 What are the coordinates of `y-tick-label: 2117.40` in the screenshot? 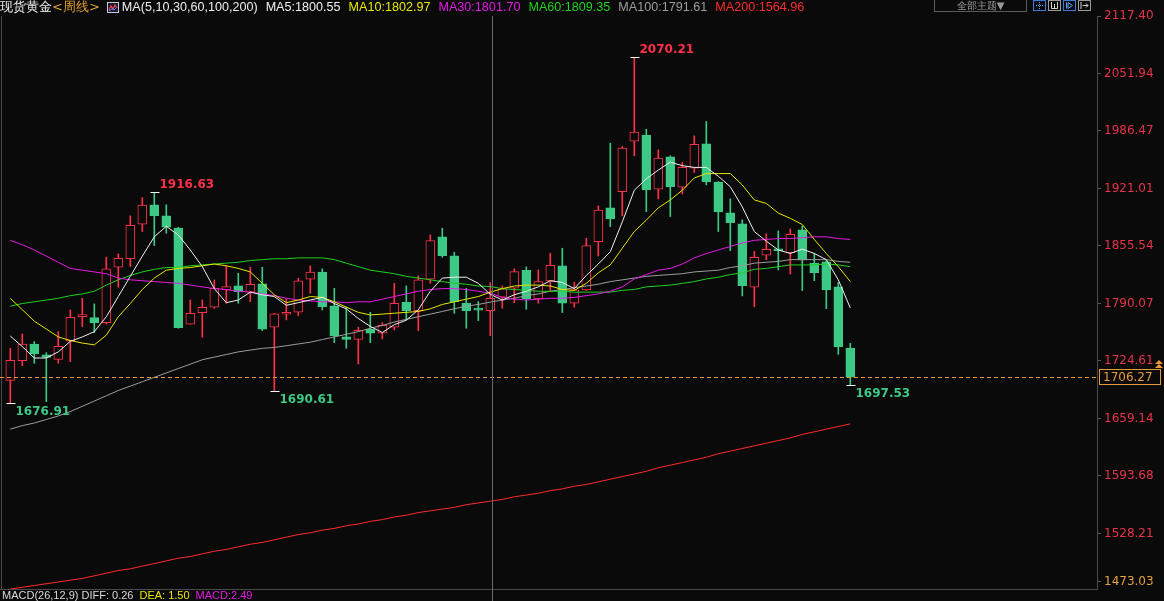 It's located at (1129, 15).